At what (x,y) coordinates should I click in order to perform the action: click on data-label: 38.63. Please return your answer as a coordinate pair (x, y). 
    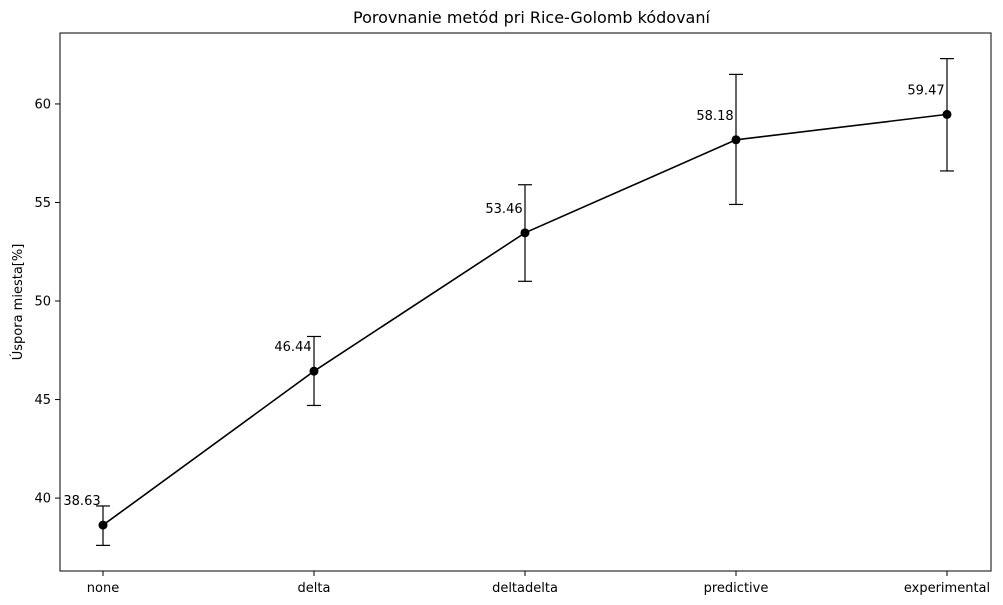
    Looking at the image, I should click on (81, 501).